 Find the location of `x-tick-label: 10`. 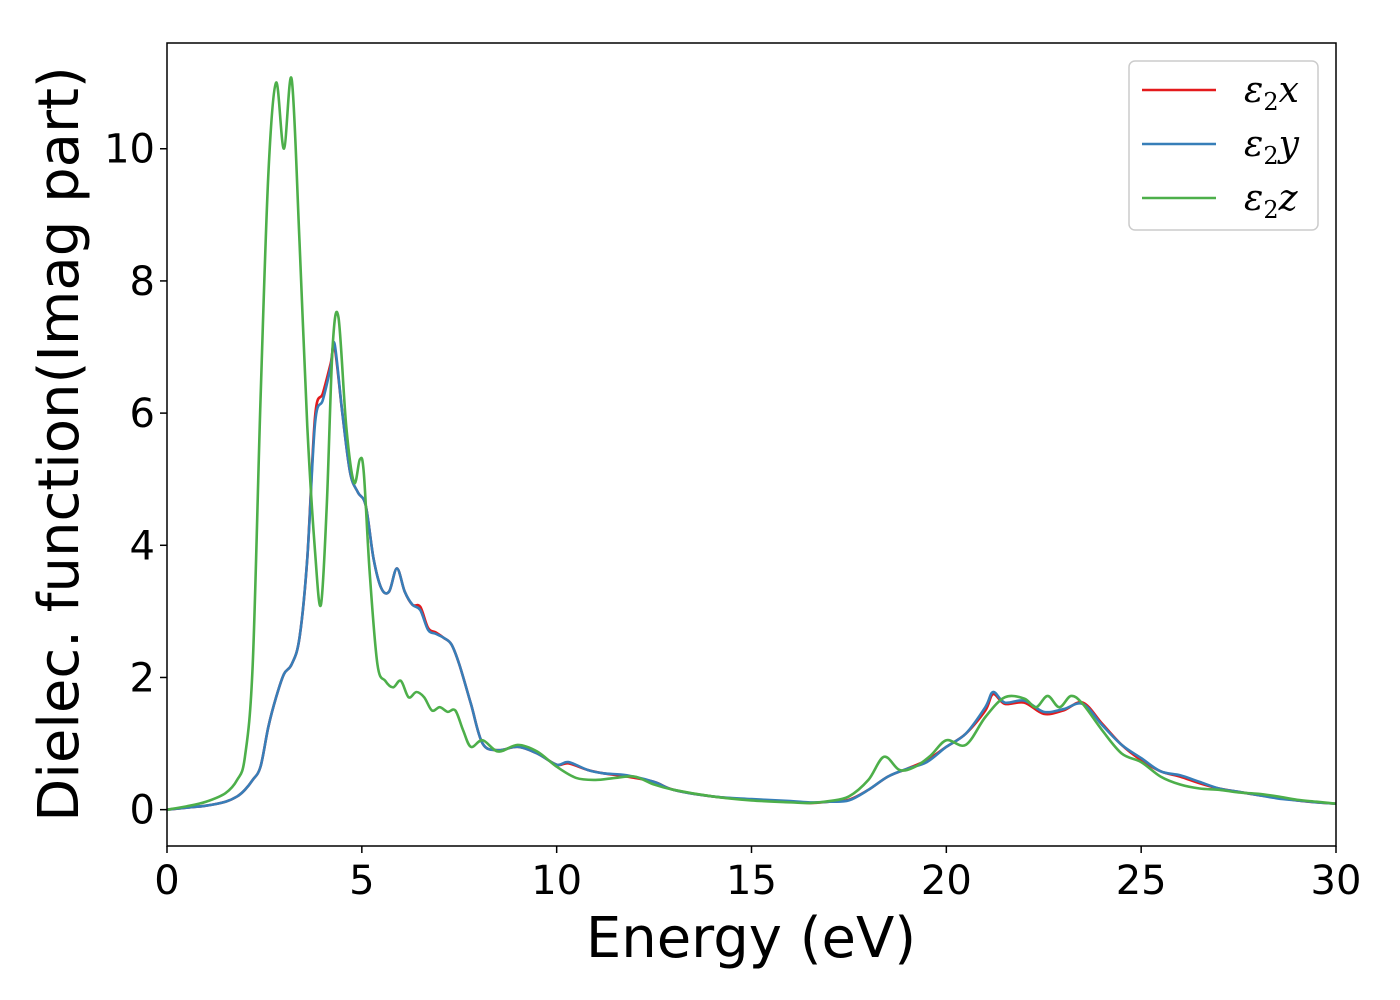

x-tick-label: 10 is located at coordinates (556, 881).